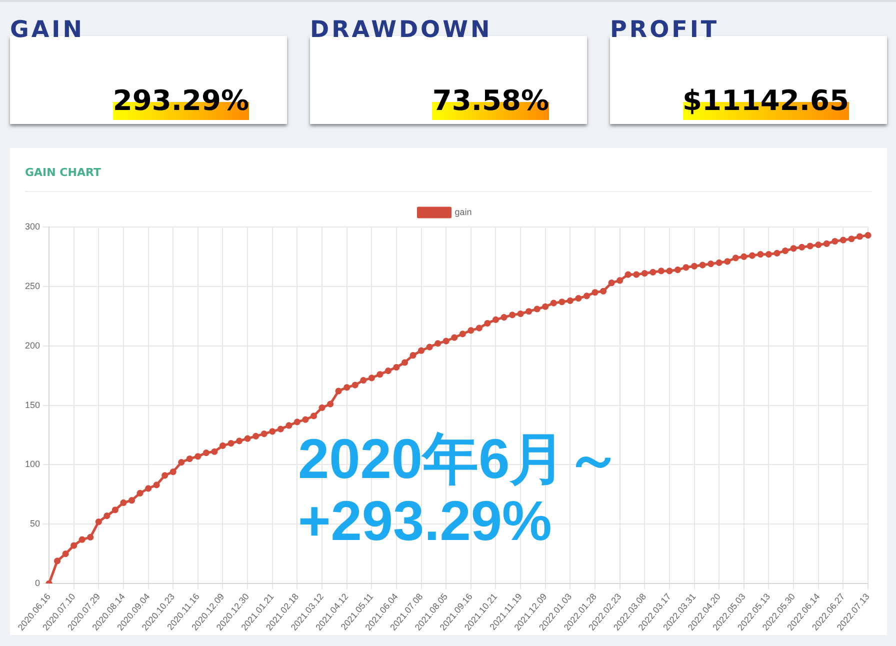 The image size is (896, 646). Describe the element at coordinates (32, 464) in the screenshot. I see `y-tick-label: 100` at that location.